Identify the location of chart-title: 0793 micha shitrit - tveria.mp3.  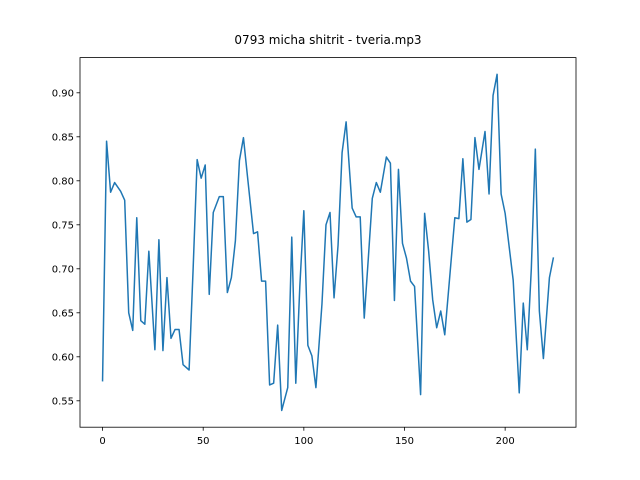
(327, 40).